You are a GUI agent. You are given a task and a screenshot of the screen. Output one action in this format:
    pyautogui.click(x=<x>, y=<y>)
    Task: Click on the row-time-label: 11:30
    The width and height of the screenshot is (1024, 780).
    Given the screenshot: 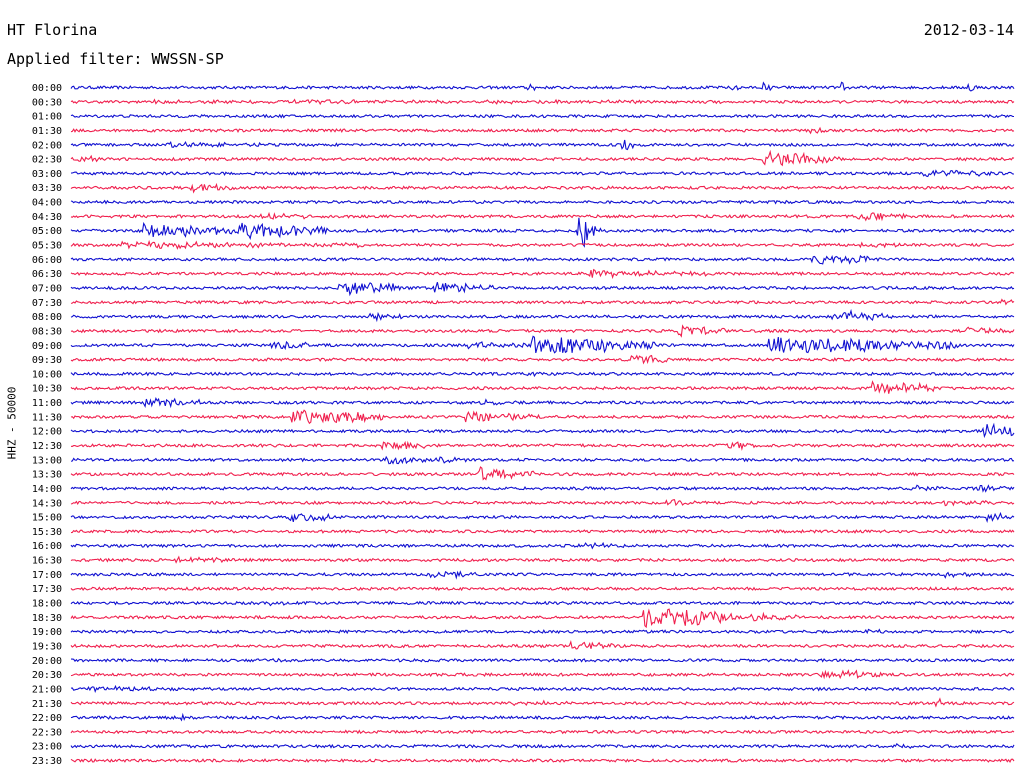 What is the action you would take?
    pyautogui.click(x=47, y=417)
    